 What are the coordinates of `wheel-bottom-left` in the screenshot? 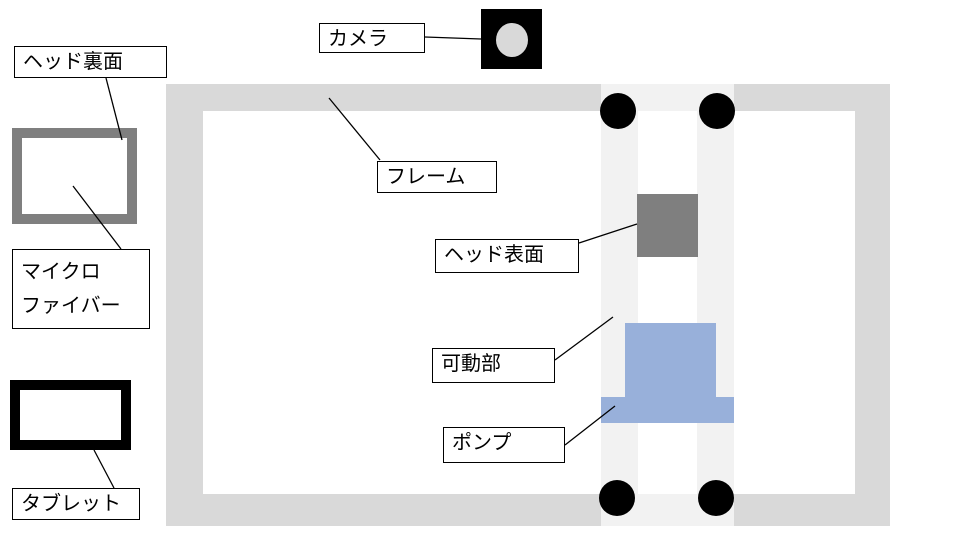 It's located at (617, 498).